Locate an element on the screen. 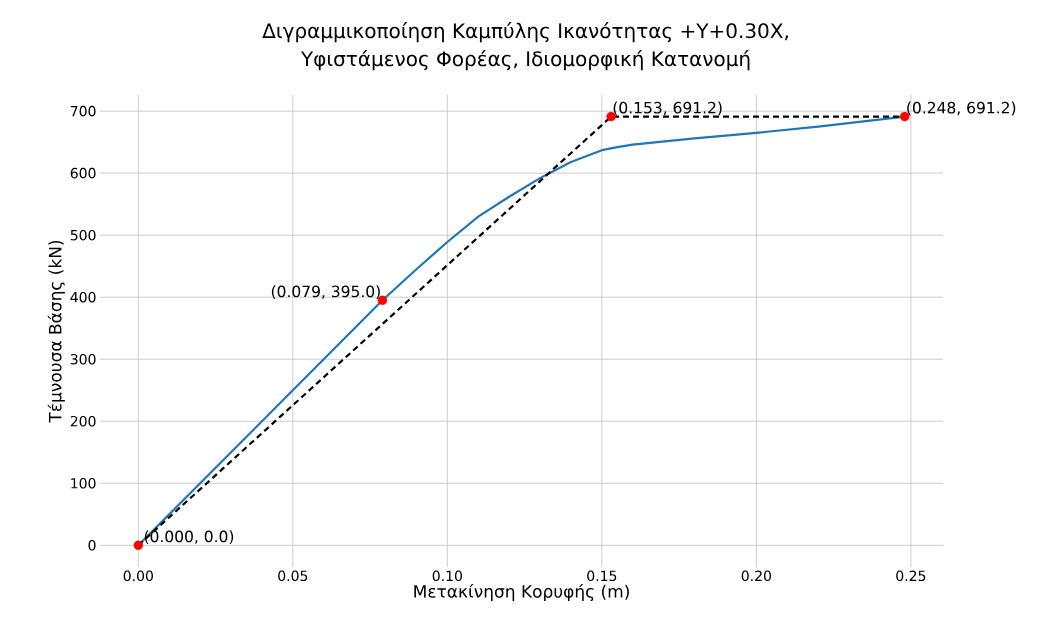 This screenshot has width=1052, height=617. x-tick-label: 0.15 is located at coordinates (602, 576).